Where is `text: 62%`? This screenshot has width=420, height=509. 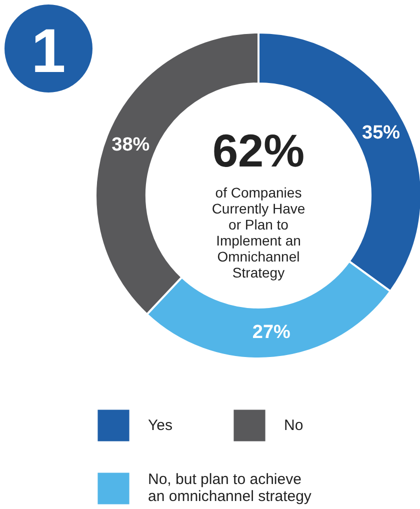 text: 62% is located at coordinates (258, 150).